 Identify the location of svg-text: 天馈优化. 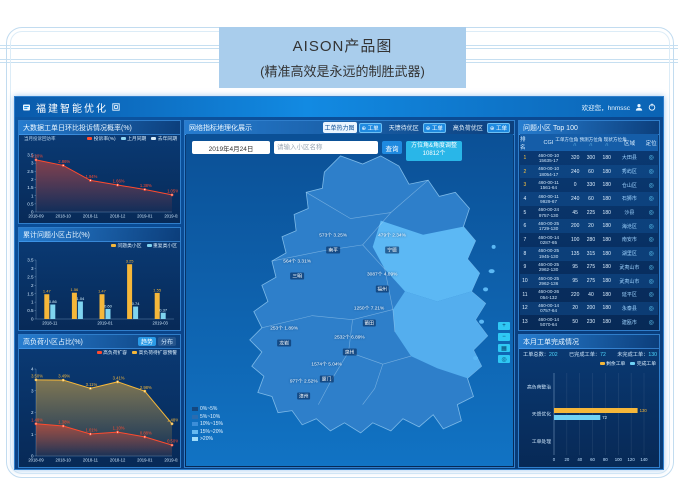
(541, 414).